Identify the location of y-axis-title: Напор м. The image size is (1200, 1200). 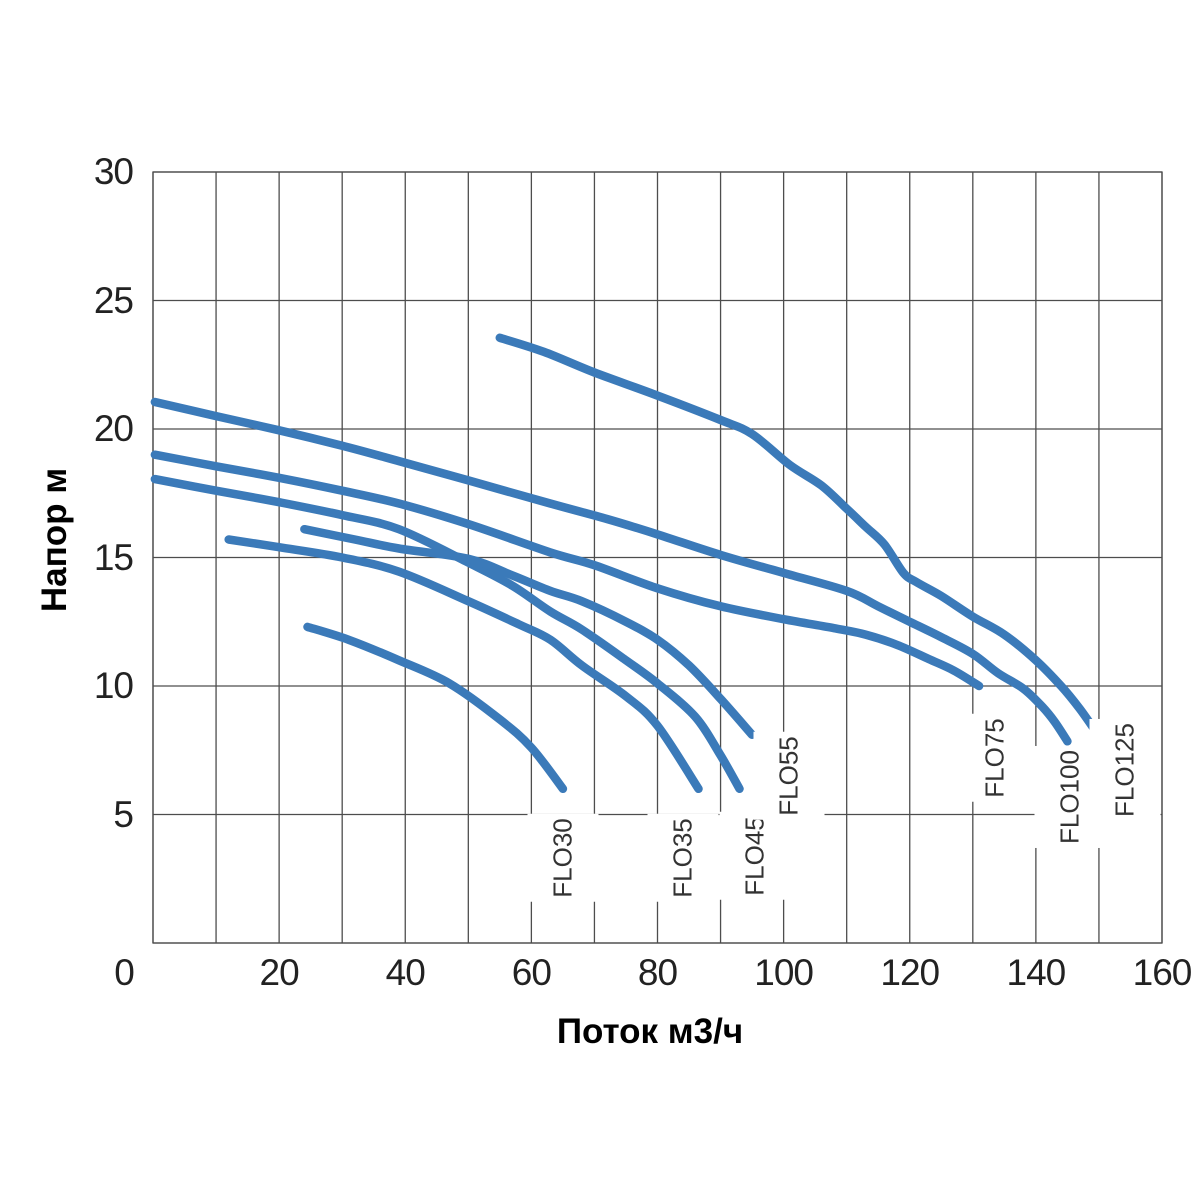
(54, 540).